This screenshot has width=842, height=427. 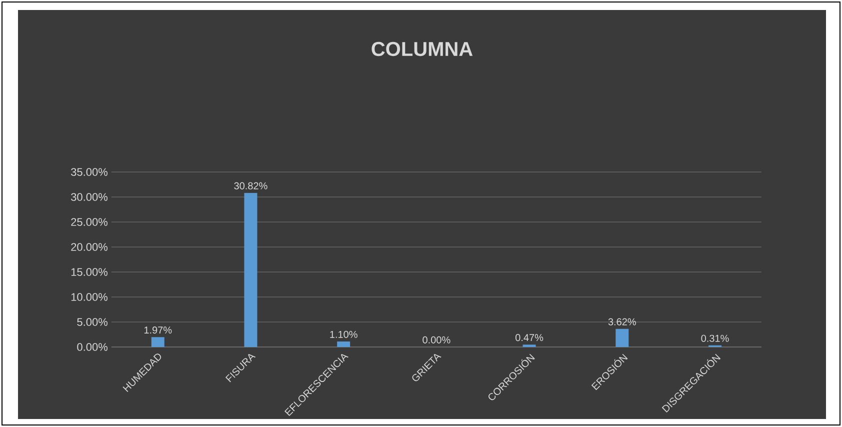 What do you see at coordinates (89, 172) in the screenshot?
I see `y-tick-label: 35.00%` at bounding box center [89, 172].